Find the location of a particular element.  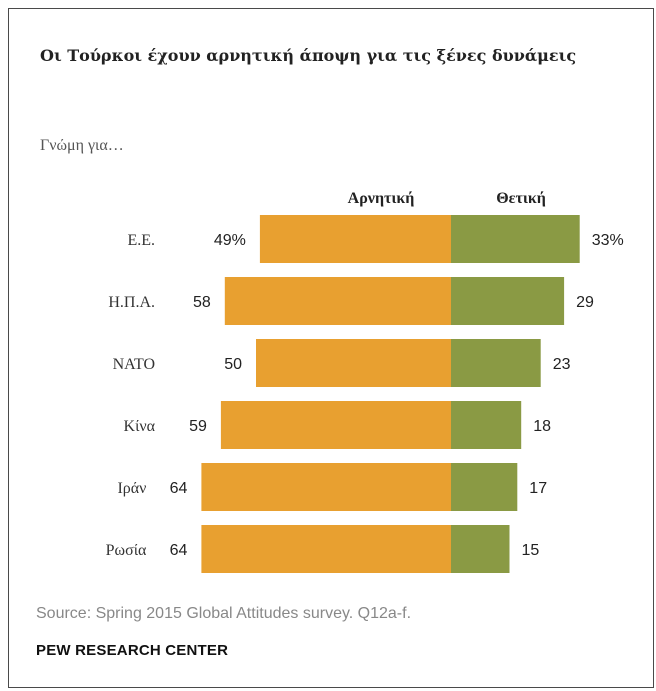

value-label-negative: 50 is located at coordinates (233, 364).